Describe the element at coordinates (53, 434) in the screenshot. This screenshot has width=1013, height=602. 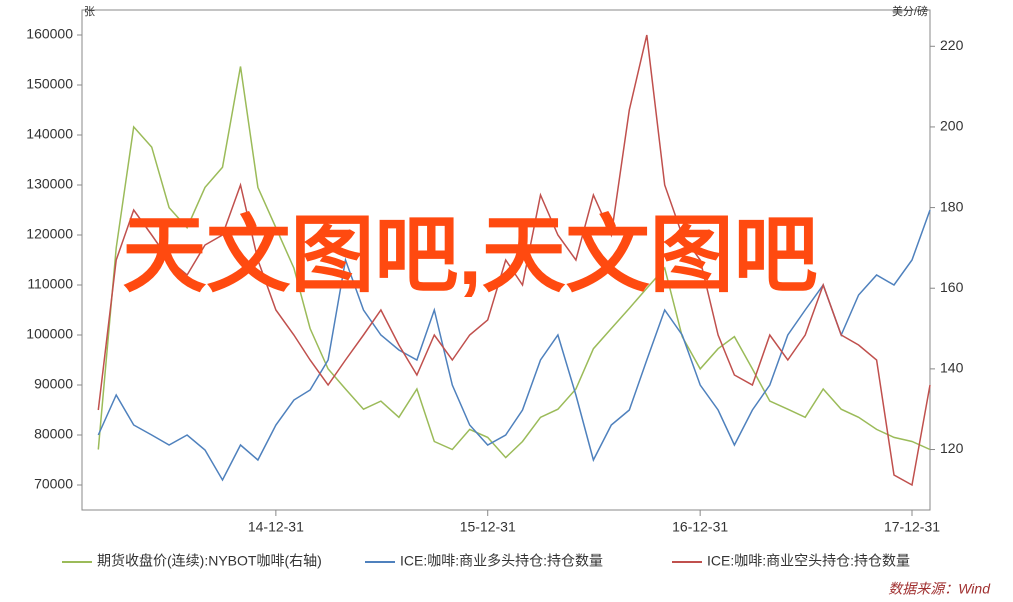
I see `y-tick-label: 80000` at that location.